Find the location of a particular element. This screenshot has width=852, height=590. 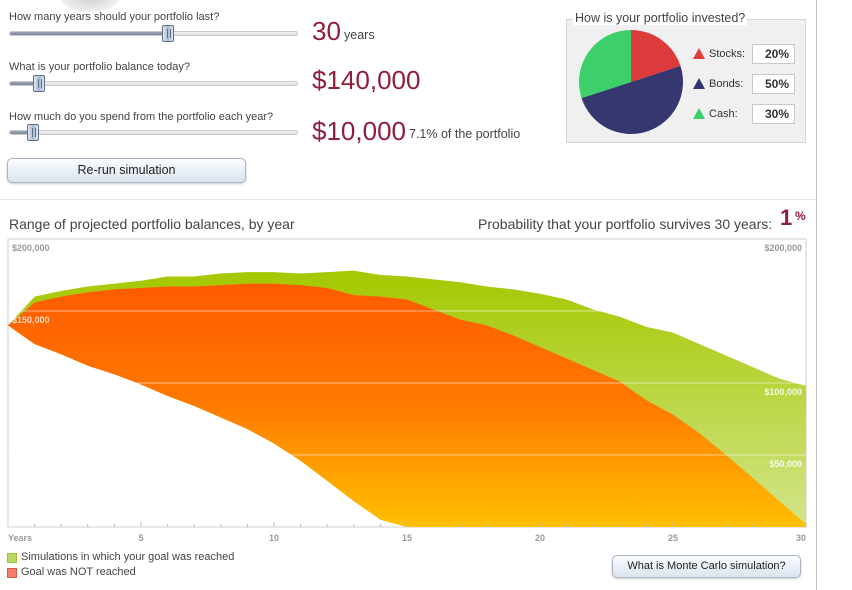

probability-value: 1 is located at coordinates (786, 217).